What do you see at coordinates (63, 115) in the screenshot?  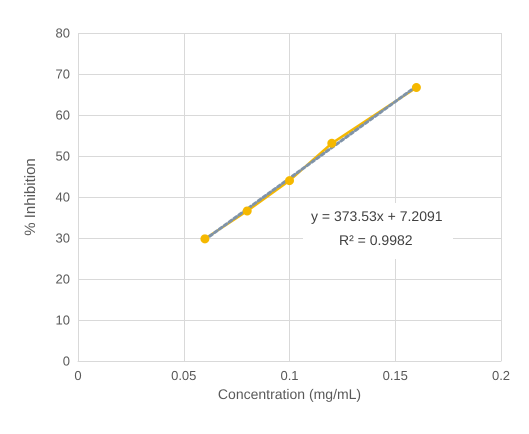 I see `y-tick-label: 60` at bounding box center [63, 115].